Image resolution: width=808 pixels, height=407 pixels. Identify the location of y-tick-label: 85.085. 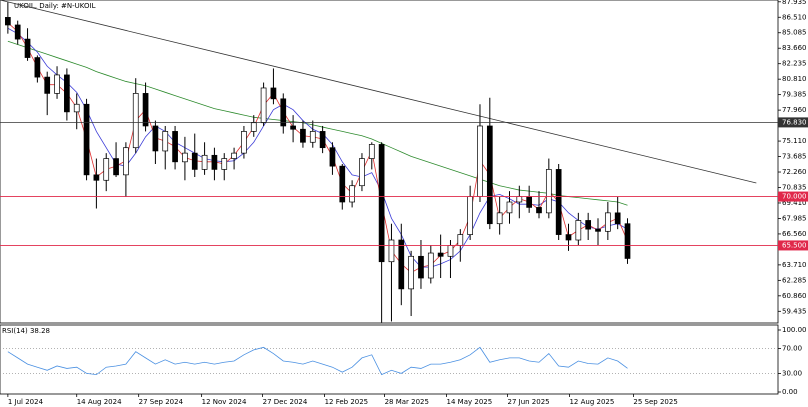
(794, 33).